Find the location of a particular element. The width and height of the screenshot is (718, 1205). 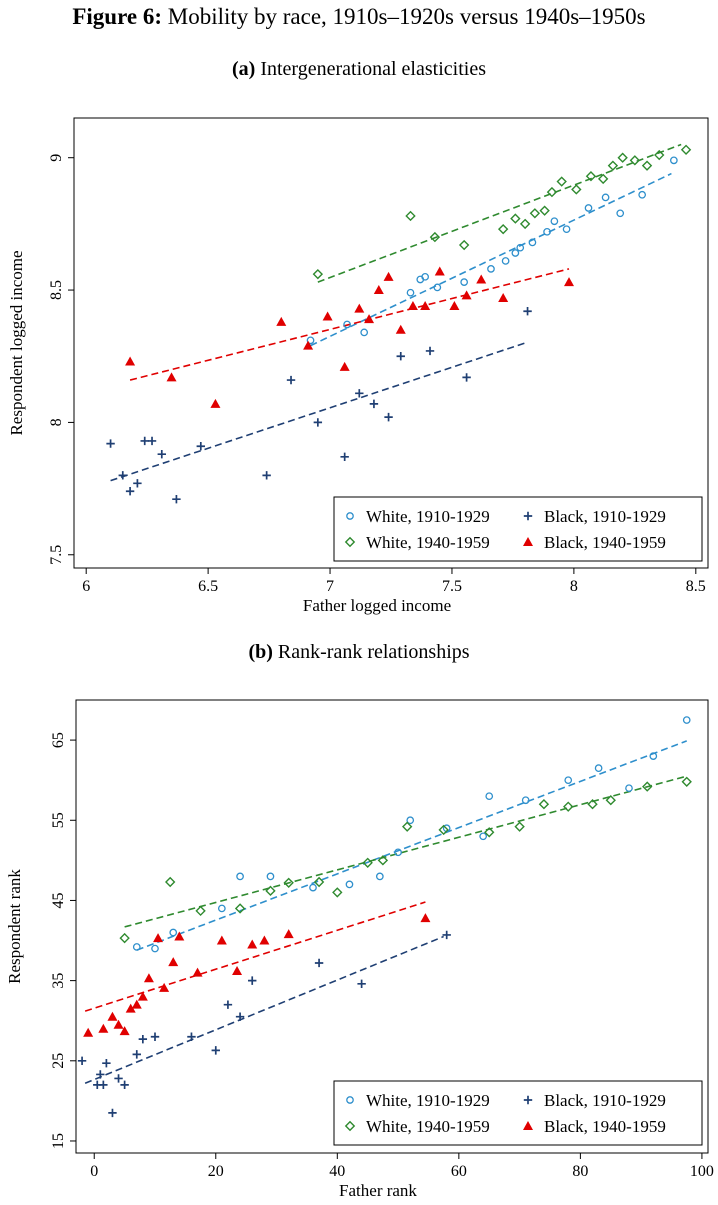

panel-a-x-tick-label: 7 is located at coordinates (330, 586).